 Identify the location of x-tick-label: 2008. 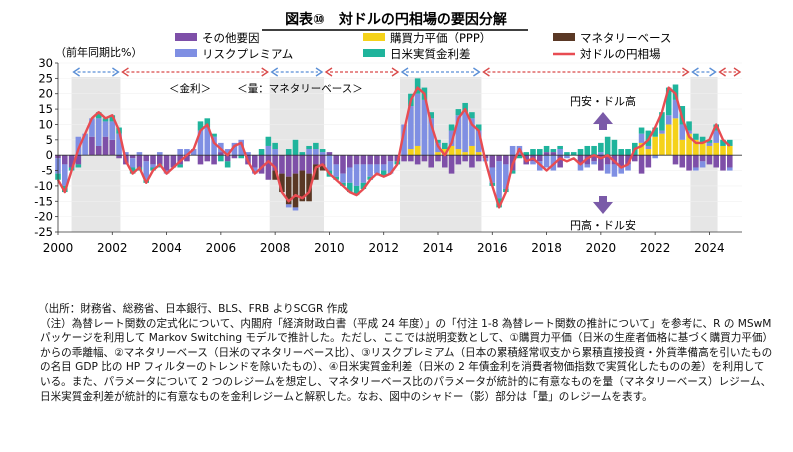
(275, 248).